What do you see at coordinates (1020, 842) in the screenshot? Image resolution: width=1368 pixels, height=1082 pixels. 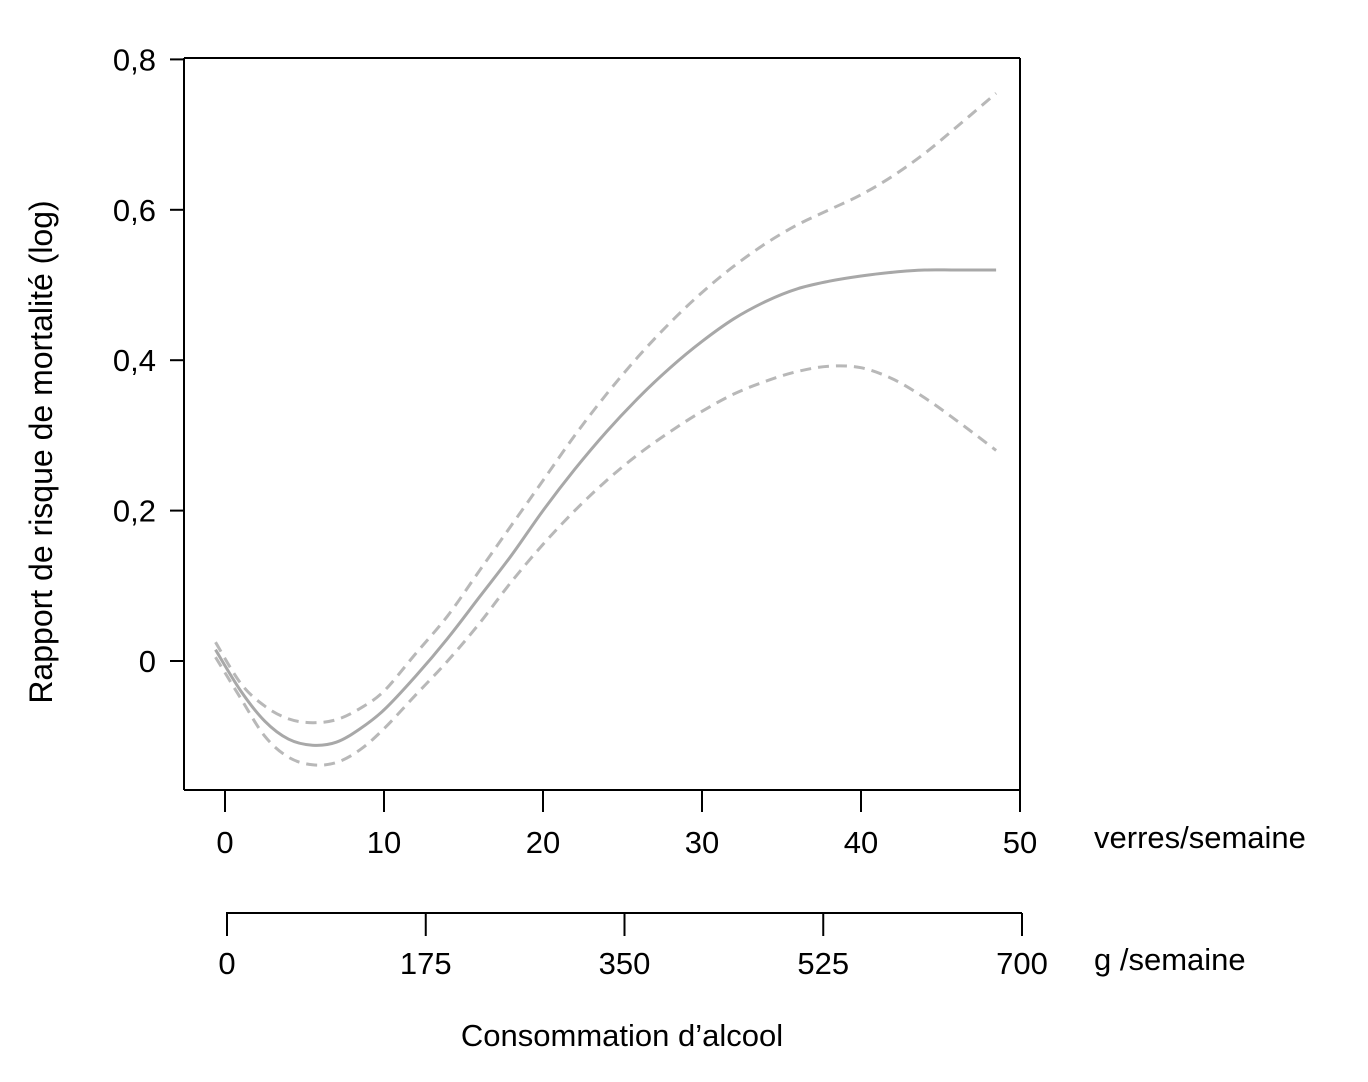 I see `x-tick-label: 50` at bounding box center [1020, 842].